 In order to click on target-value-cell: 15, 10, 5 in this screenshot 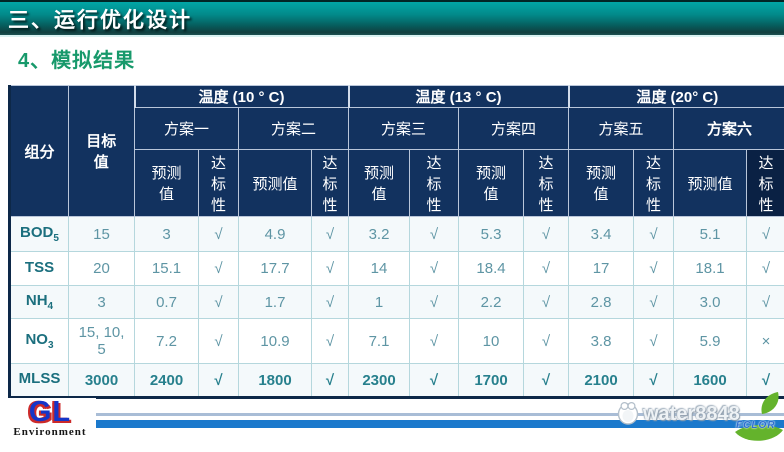, I will do `click(102, 341)`.